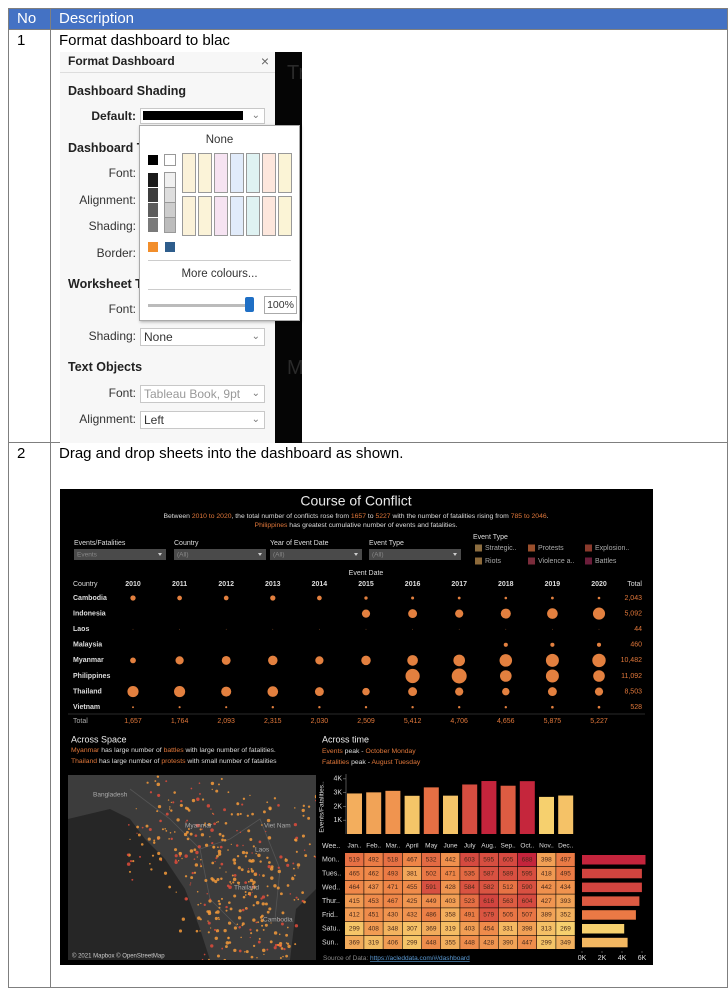  Describe the element at coordinates (548, 516) in the screenshot. I see `text-segment: .` at that location.